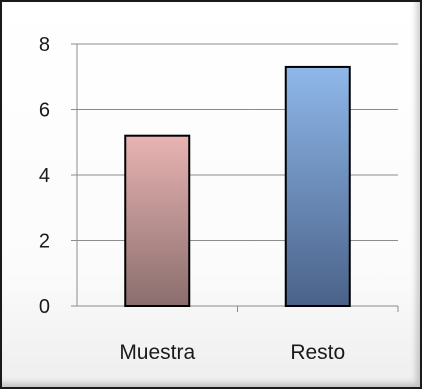  Describe the element at coordinates (44, 111) in the screenshot. I see `y-tick-label: 6` at that location.